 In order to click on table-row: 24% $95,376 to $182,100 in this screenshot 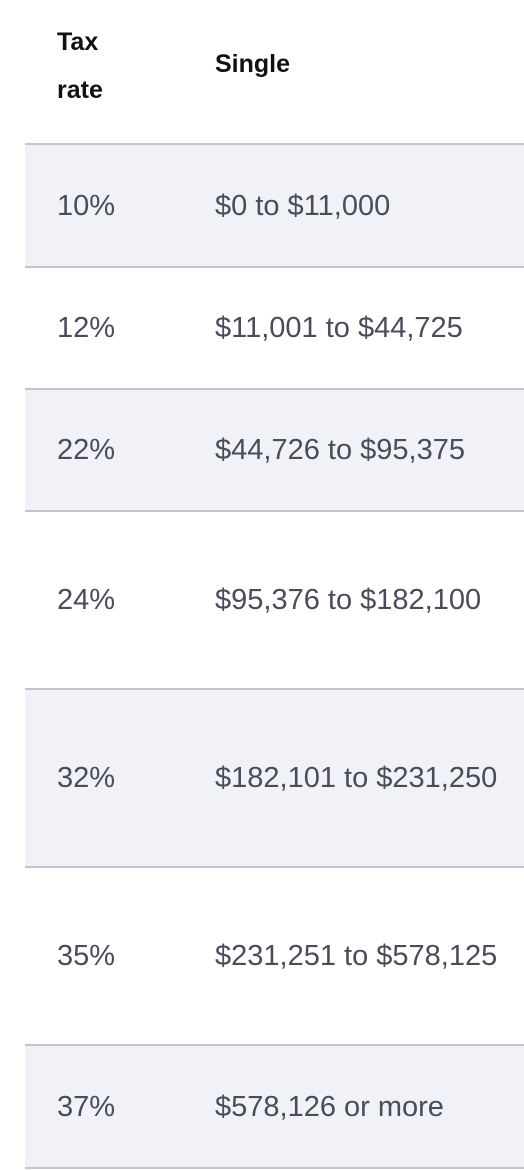, I will do `click(274, 601)`.